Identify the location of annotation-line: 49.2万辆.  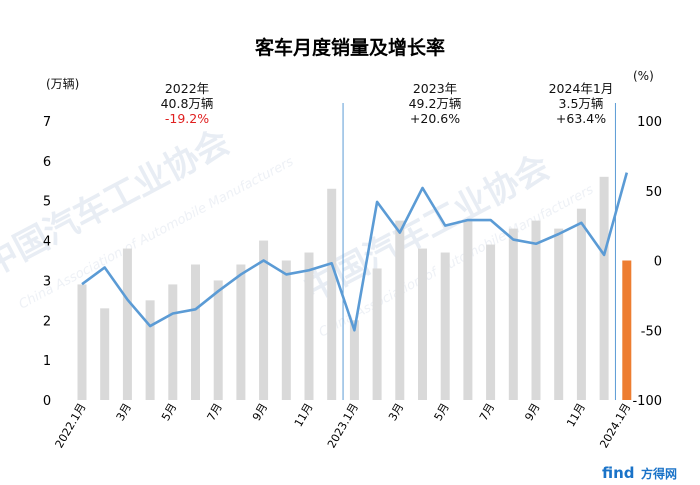
(435, 103).